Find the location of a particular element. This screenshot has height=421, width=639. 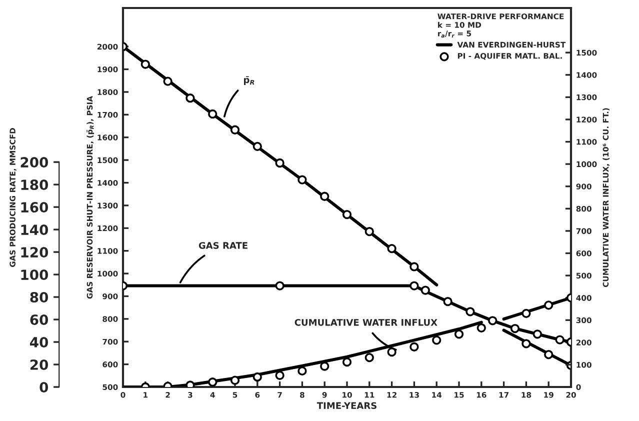

y3-tick-label: 120 is located at coordinates (34, 252).